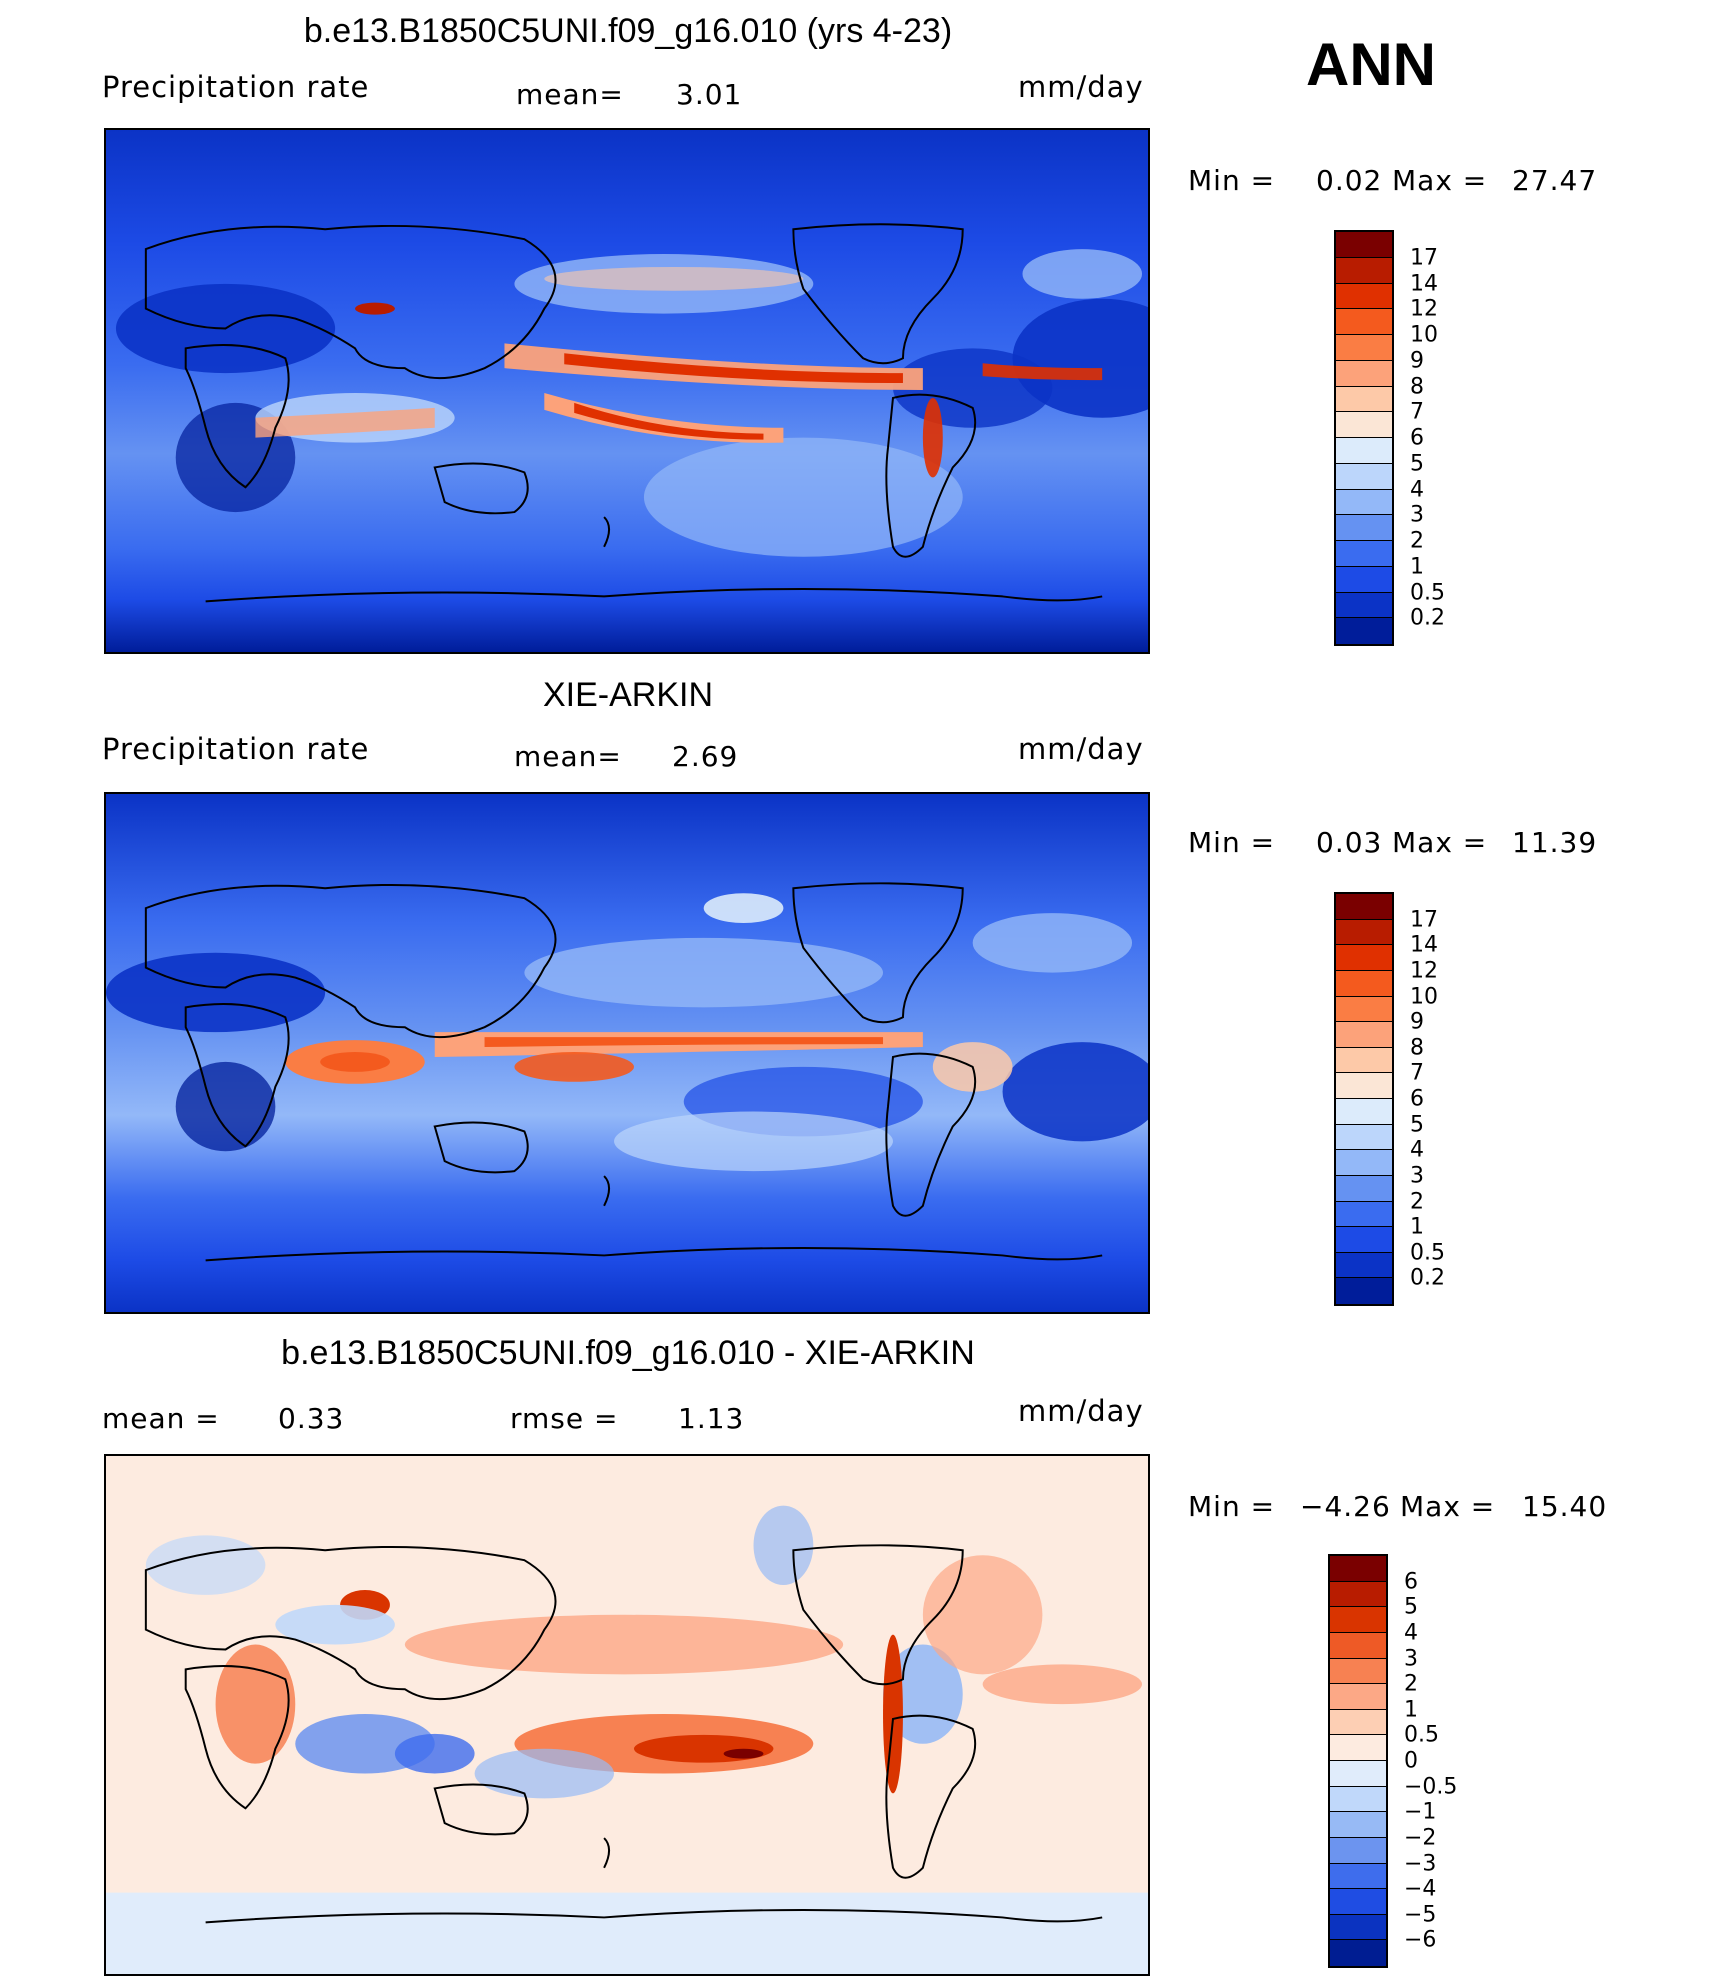 This screenshot has height=1979, width=1710. I want to click on panel2-max-label: Max =, so click(1440, 842).